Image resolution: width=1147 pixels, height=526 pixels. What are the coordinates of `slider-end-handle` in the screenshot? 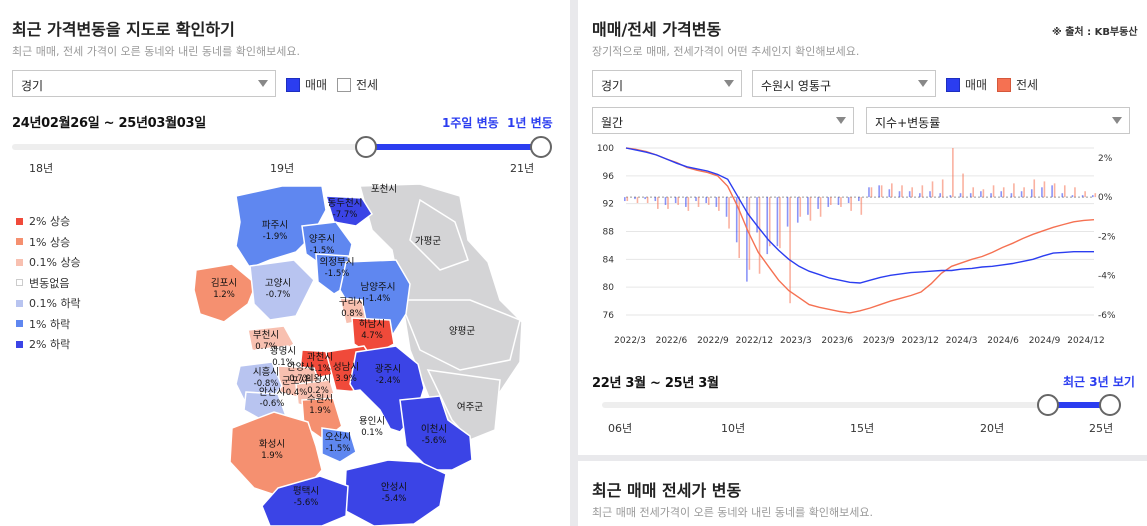 It's located at (541, 147).